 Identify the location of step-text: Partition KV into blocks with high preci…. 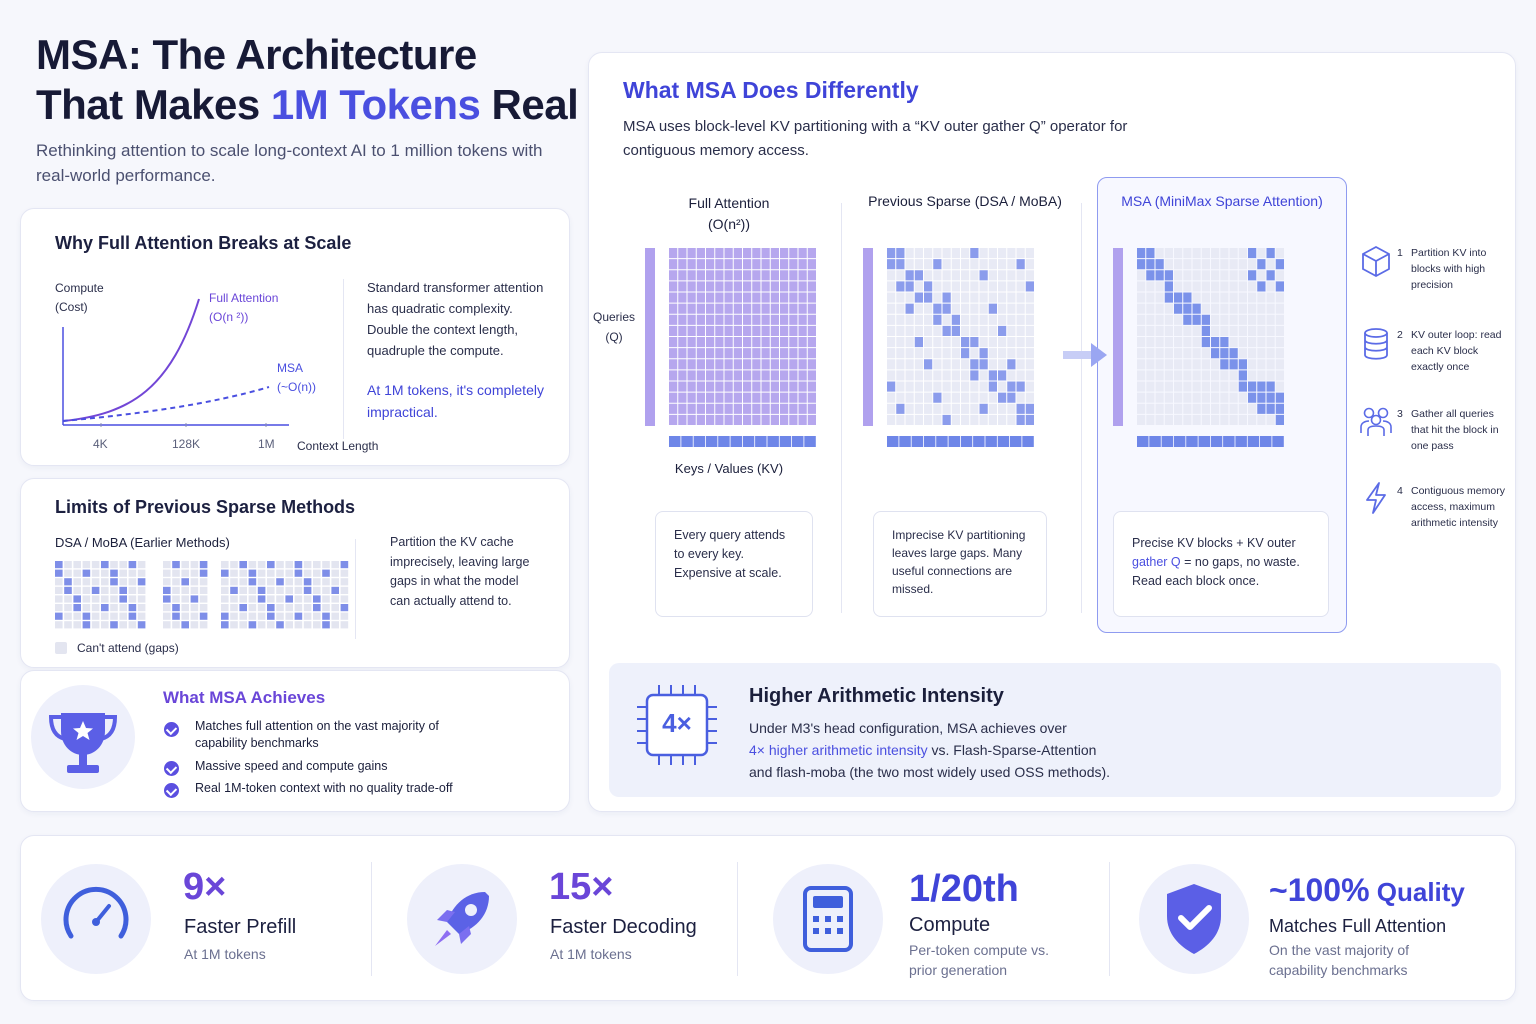
(1449, 269).